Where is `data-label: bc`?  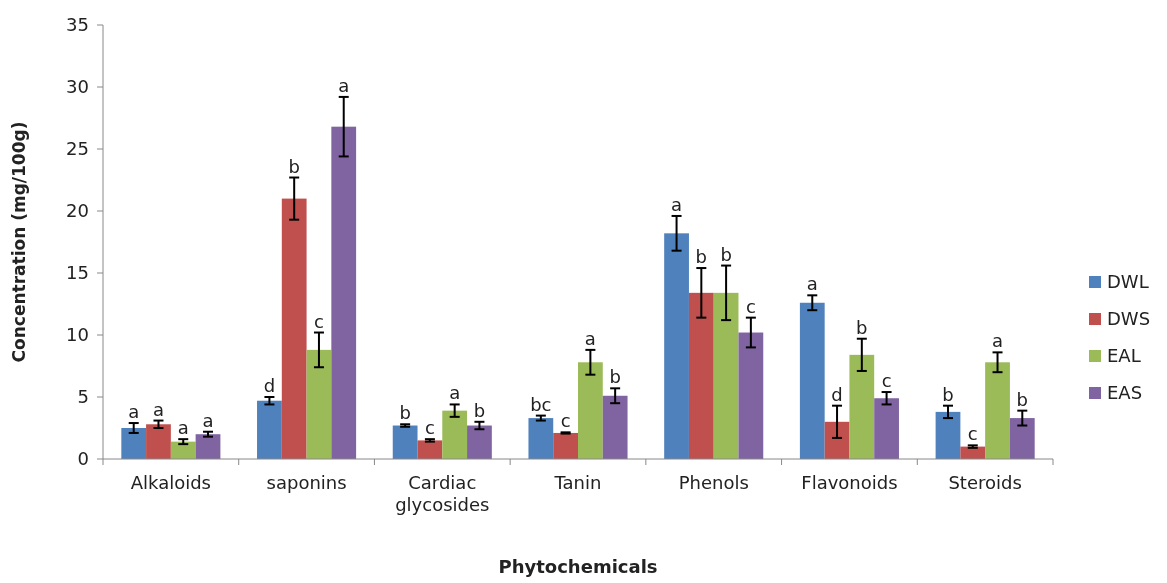 data-label: bc is located at coordinates (541, 404).